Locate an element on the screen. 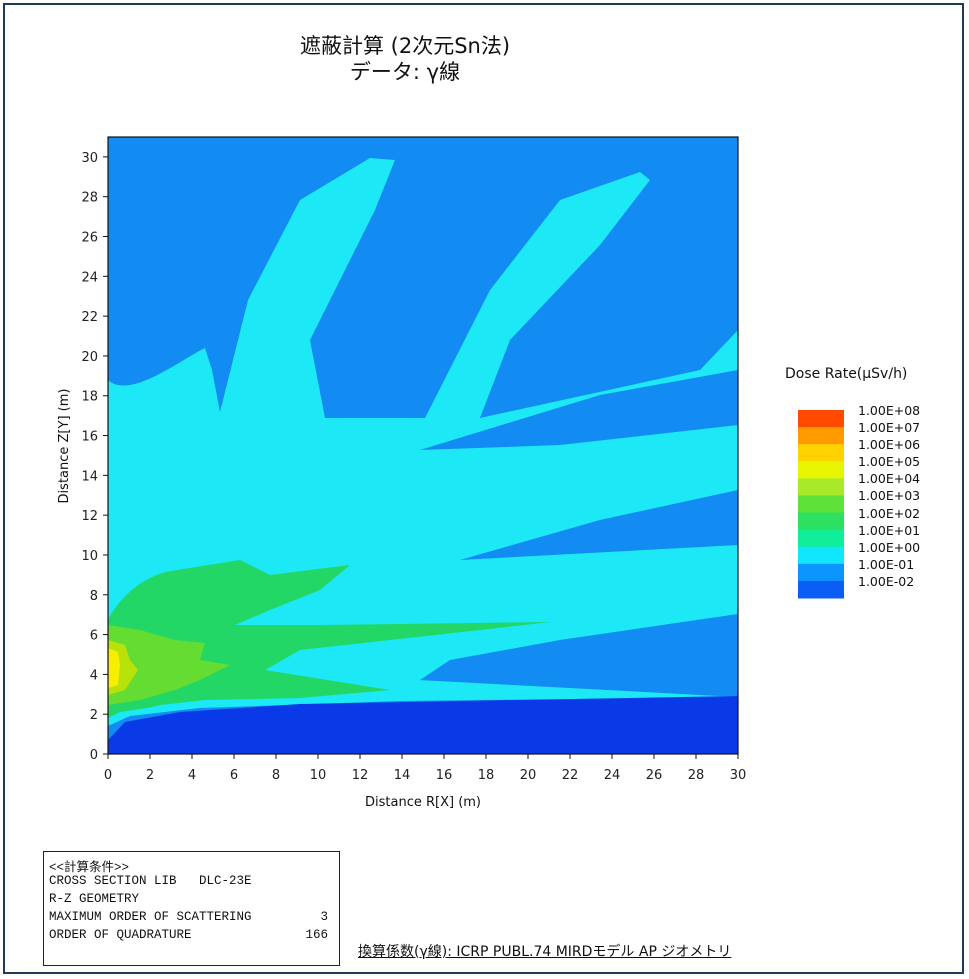  conditions-header: <<計算条件>> is located at coordinates (89, 868).